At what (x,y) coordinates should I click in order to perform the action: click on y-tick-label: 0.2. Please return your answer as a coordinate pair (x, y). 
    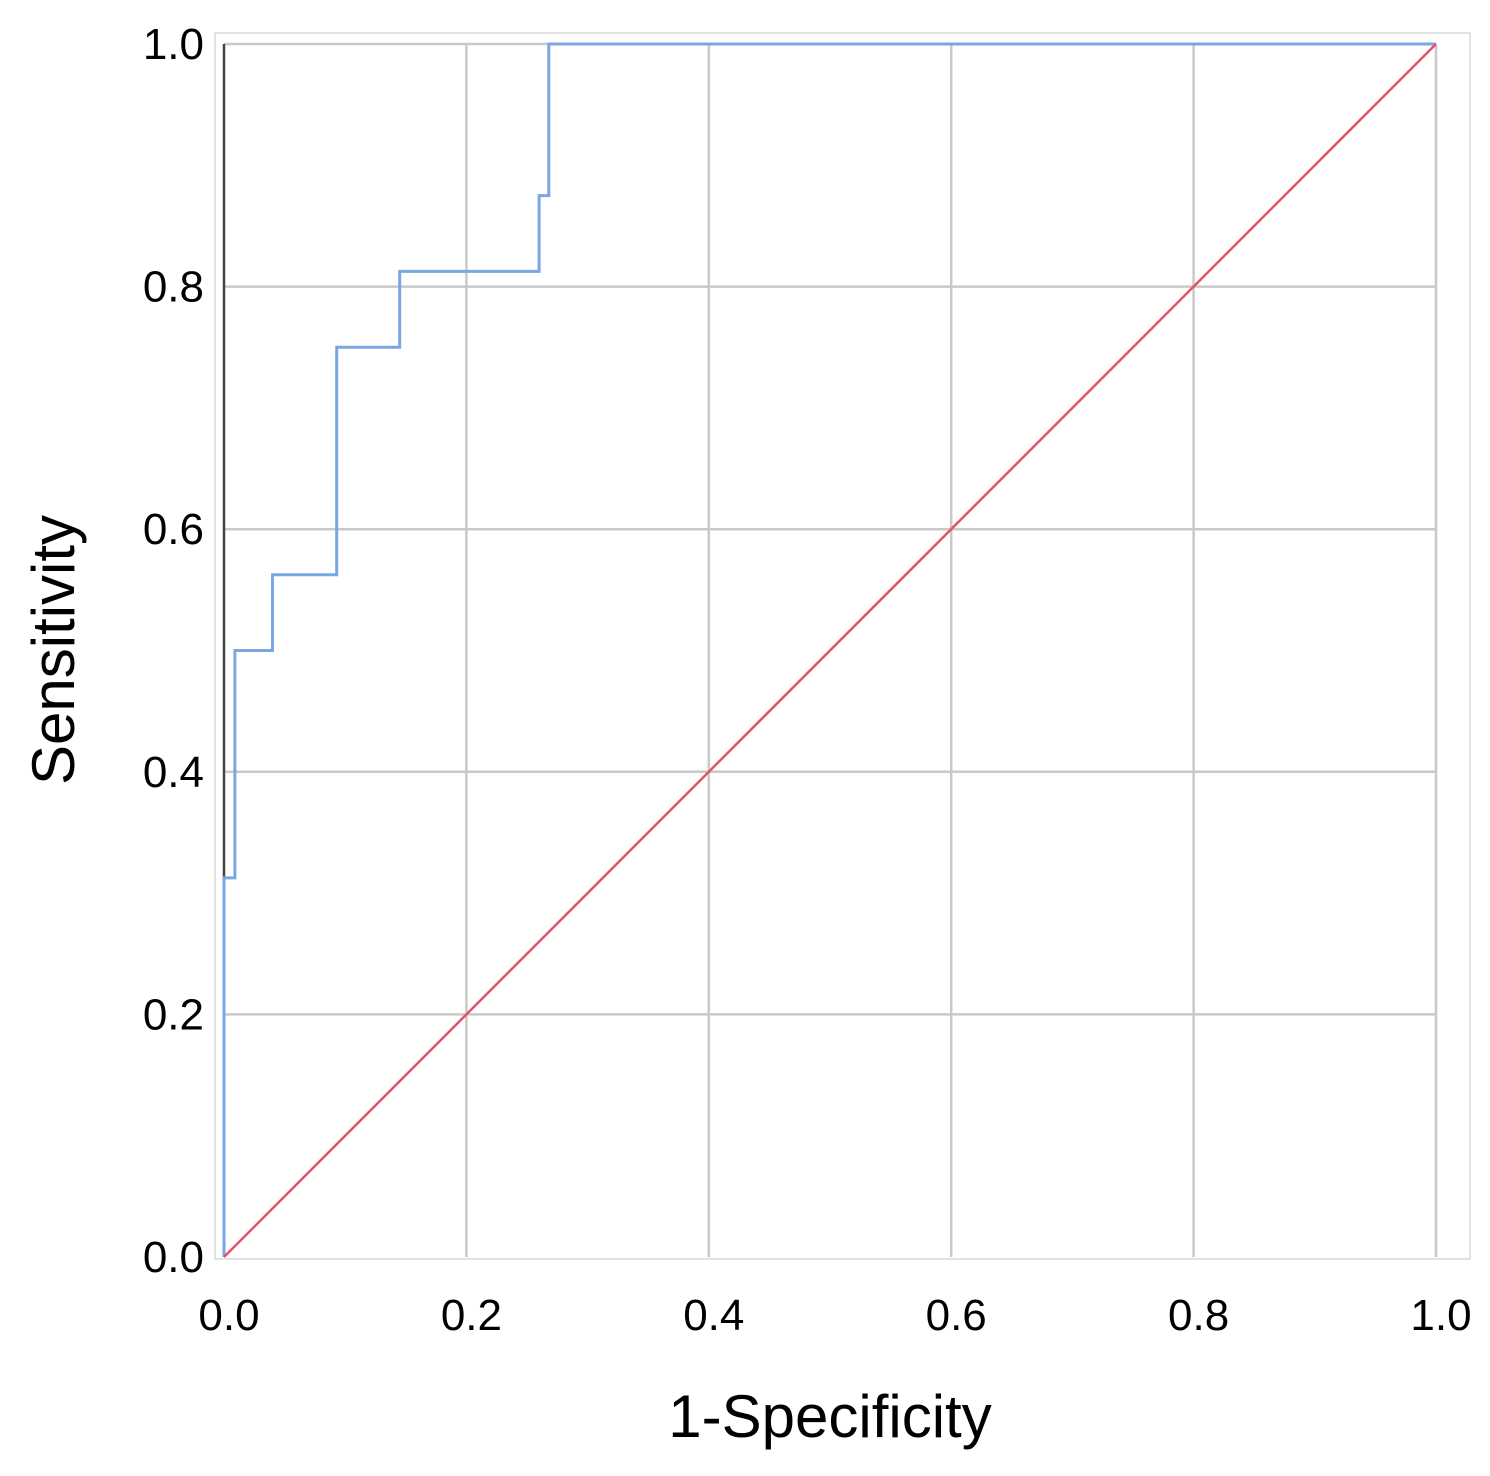
    Looking at the image, I should click on (173, 1014).